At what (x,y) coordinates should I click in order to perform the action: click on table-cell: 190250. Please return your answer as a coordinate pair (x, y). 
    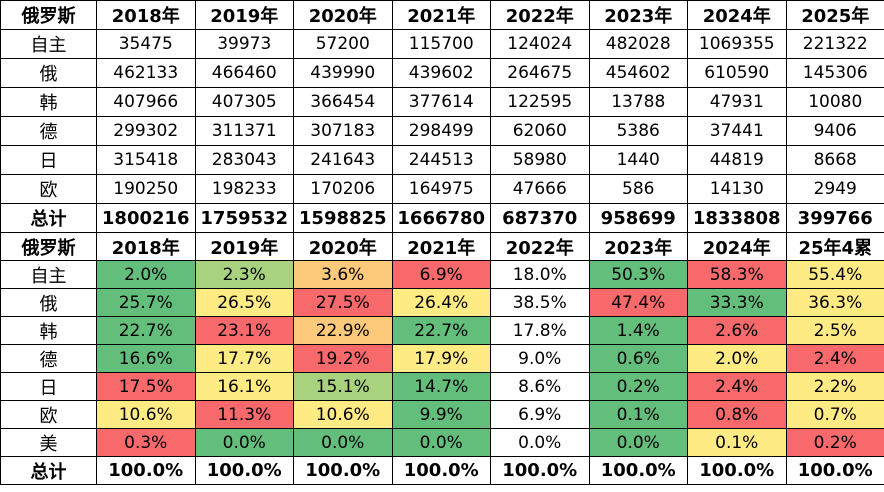
    Looking at the image, I should click on (146, 189).